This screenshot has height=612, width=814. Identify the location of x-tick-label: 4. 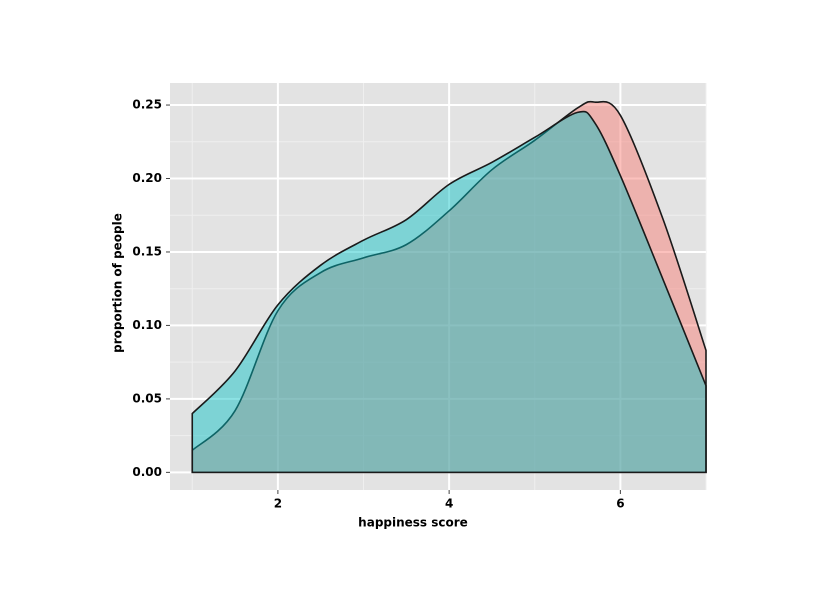
(449, 504).